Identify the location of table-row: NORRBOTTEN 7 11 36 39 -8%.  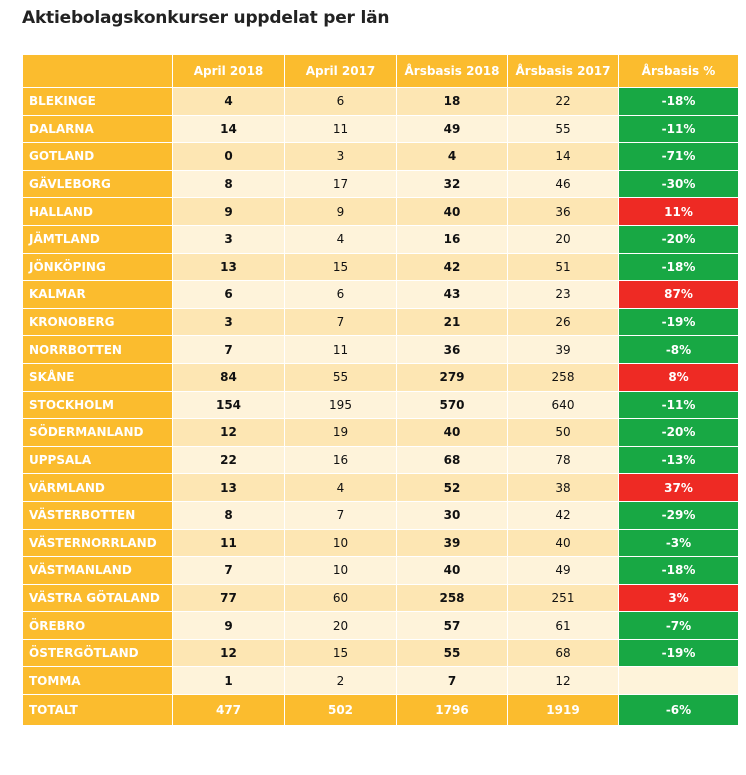
(380, 349).